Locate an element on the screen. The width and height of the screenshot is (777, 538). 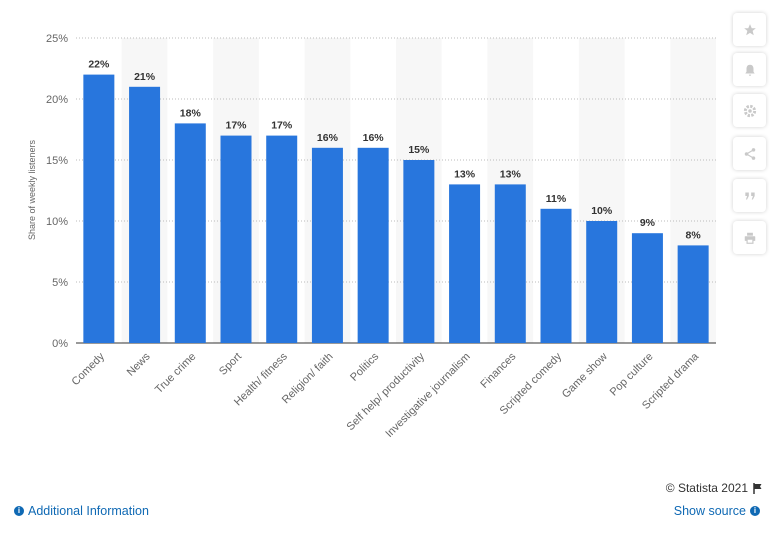
show-source-link: Show source i is located at coordinates (717, 511).